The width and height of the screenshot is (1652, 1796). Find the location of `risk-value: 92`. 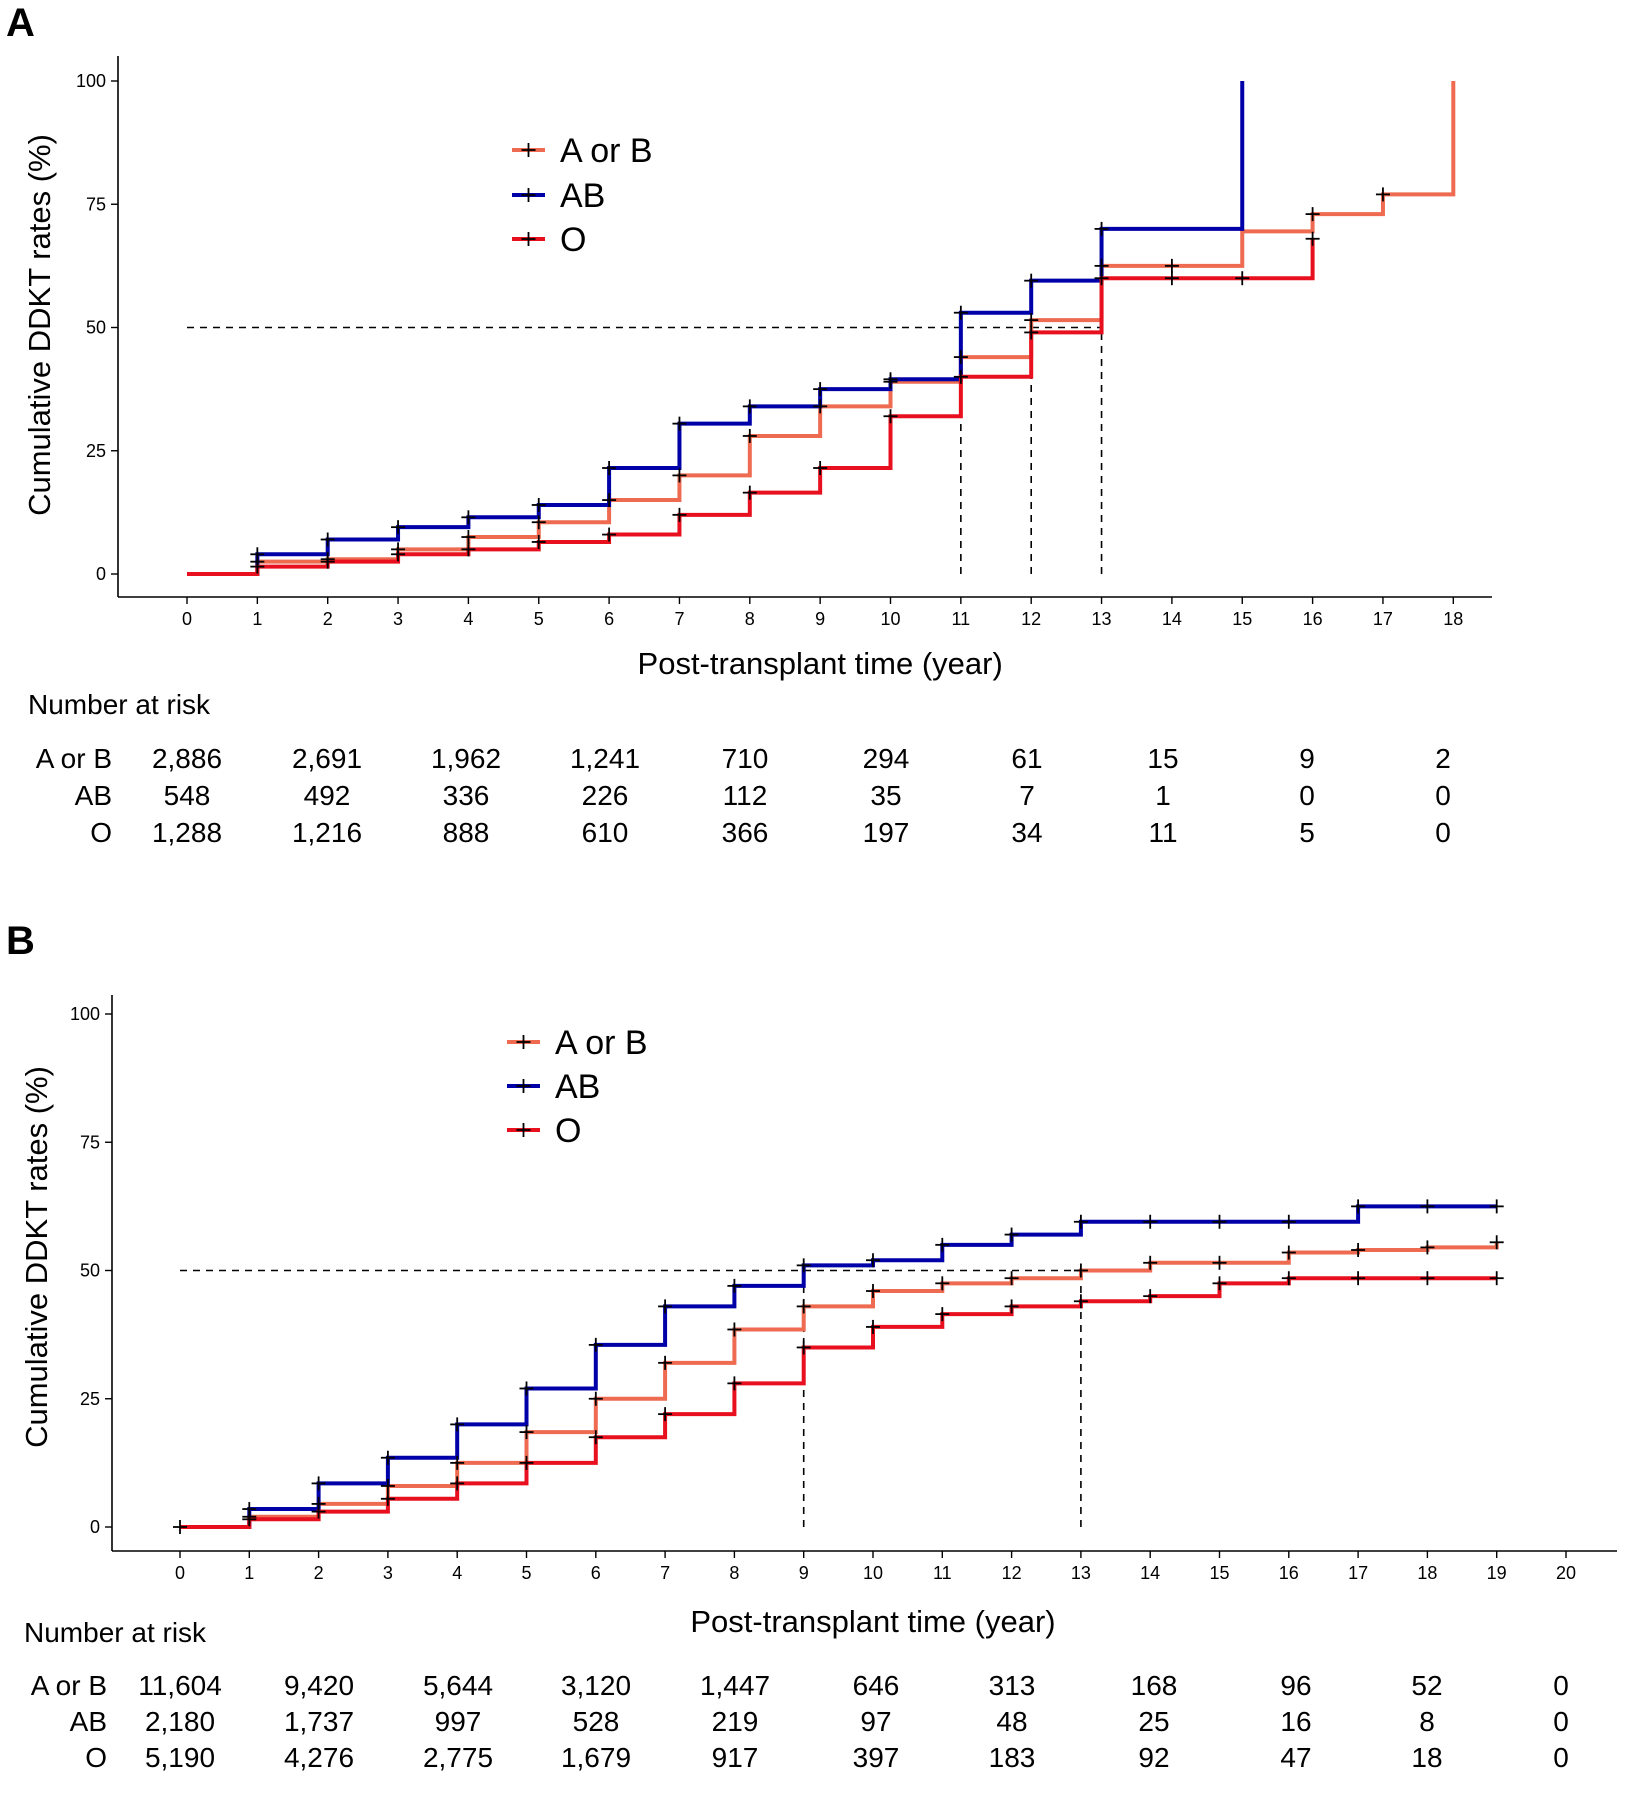

risk-value: 92 is located at coordinates (1153, 1757).